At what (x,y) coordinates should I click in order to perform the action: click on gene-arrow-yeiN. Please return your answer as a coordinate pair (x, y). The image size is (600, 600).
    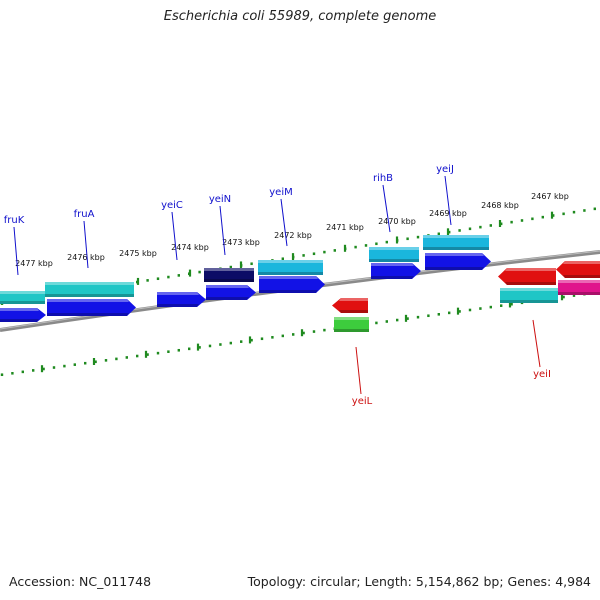
    Looking at the image, I should click on (231, 292).